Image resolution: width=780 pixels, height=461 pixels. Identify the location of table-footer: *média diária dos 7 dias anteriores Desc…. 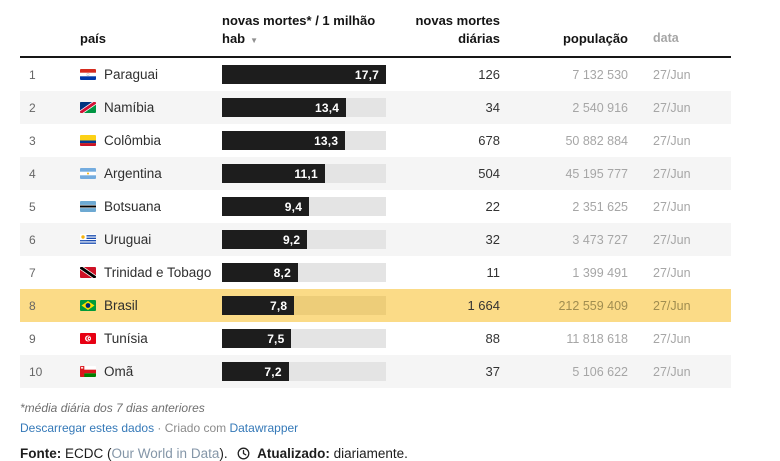
(400, 431).